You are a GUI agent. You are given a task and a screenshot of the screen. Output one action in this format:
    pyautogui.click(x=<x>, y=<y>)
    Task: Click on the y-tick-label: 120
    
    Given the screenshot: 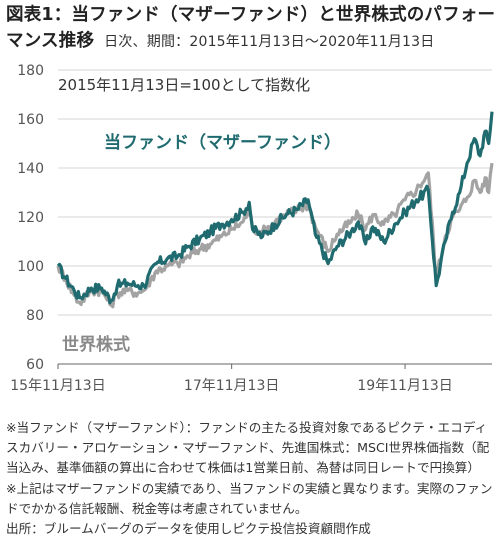 What is the action you would take?
    pyautogui.click(x=30, y=218)
    